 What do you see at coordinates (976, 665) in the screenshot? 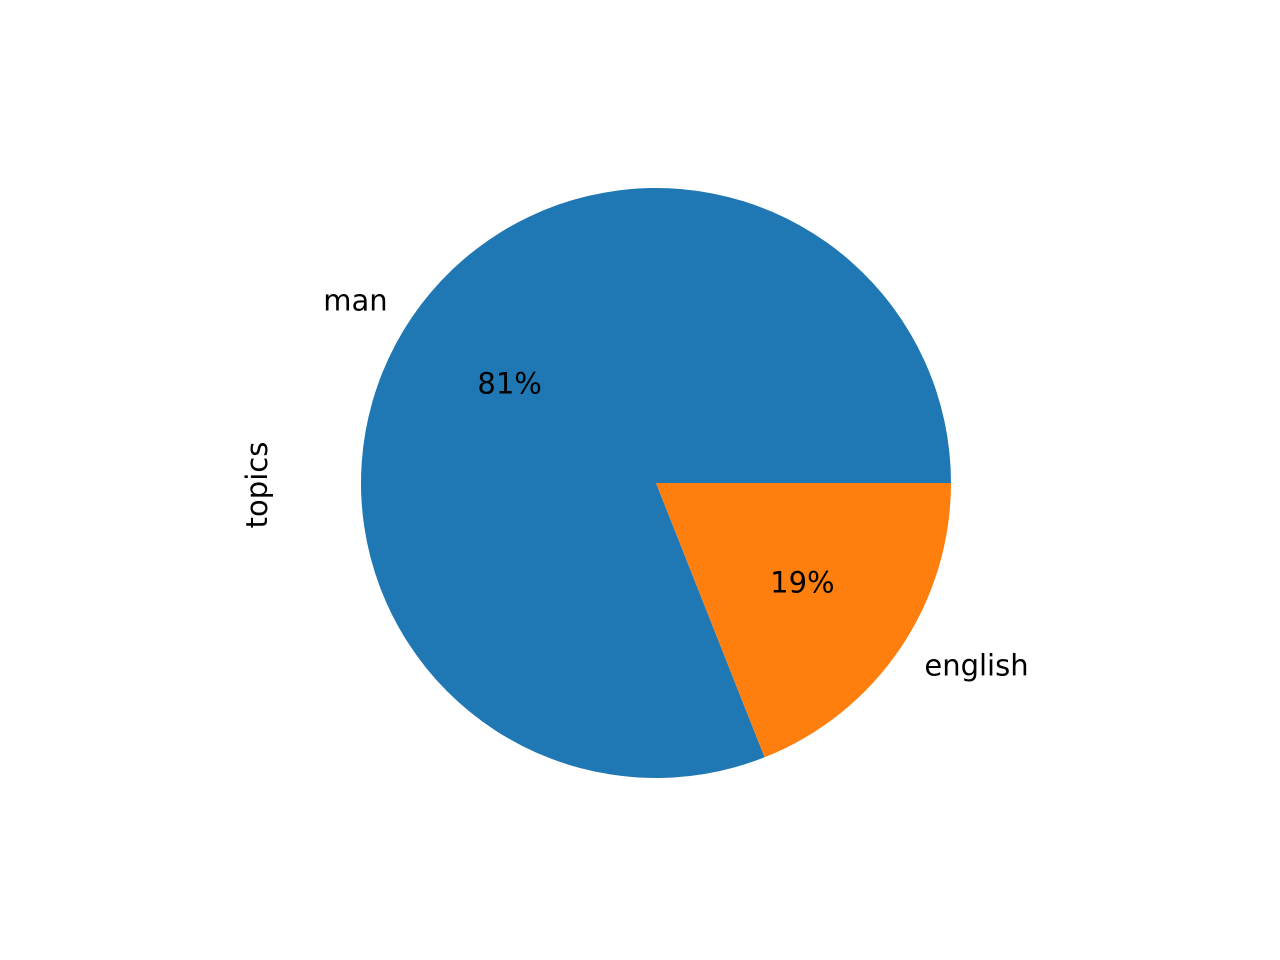
I see `slice-label-english: english` at bounding box center [976, 665].